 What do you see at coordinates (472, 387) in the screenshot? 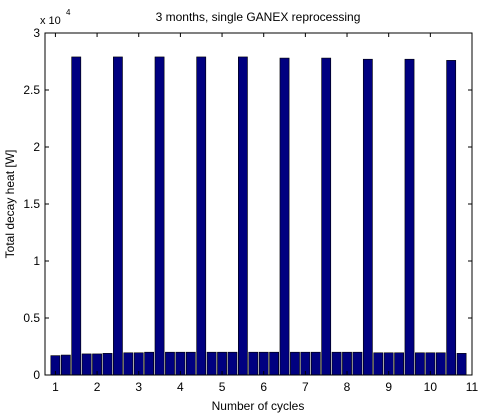
I see `x-tick-label: 11` at bounding box center [472, 387].